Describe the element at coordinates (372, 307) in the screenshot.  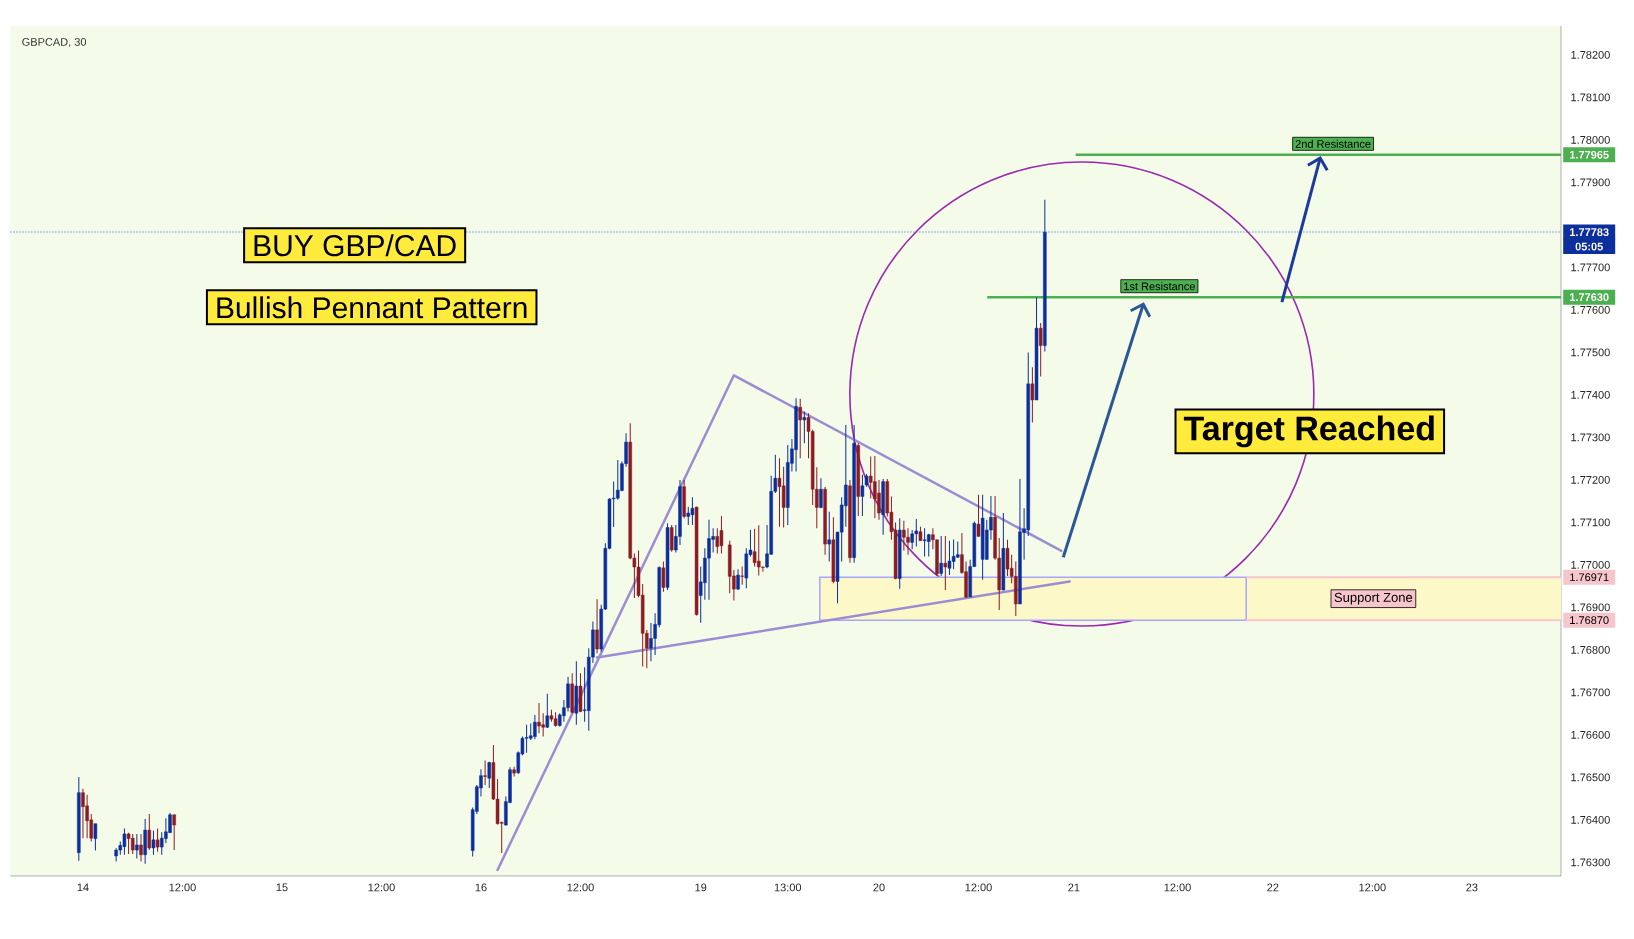
I see `annotation: Bullish Pennant Pattern` at that location.